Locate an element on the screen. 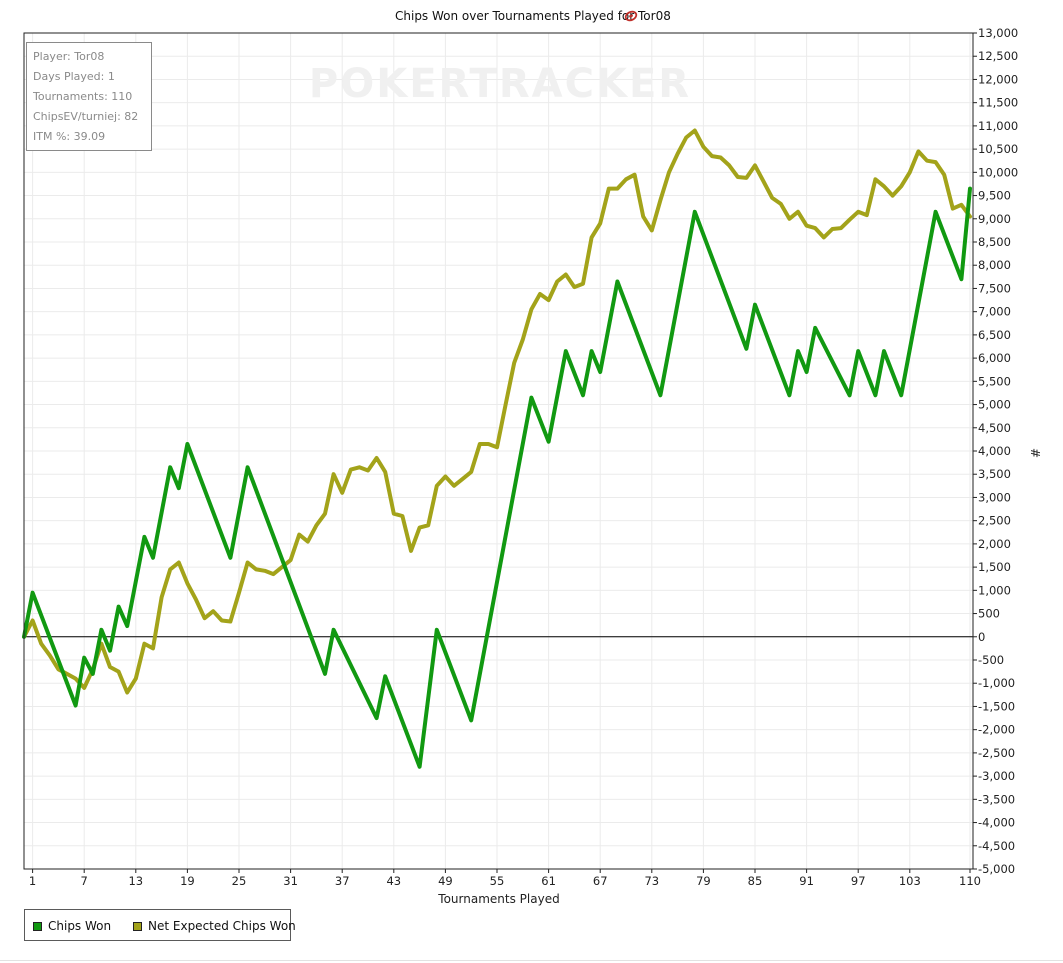 This screenshot has width=1063, height=963. y-tick-label: 3,000 is located at coordinates (994, 497).